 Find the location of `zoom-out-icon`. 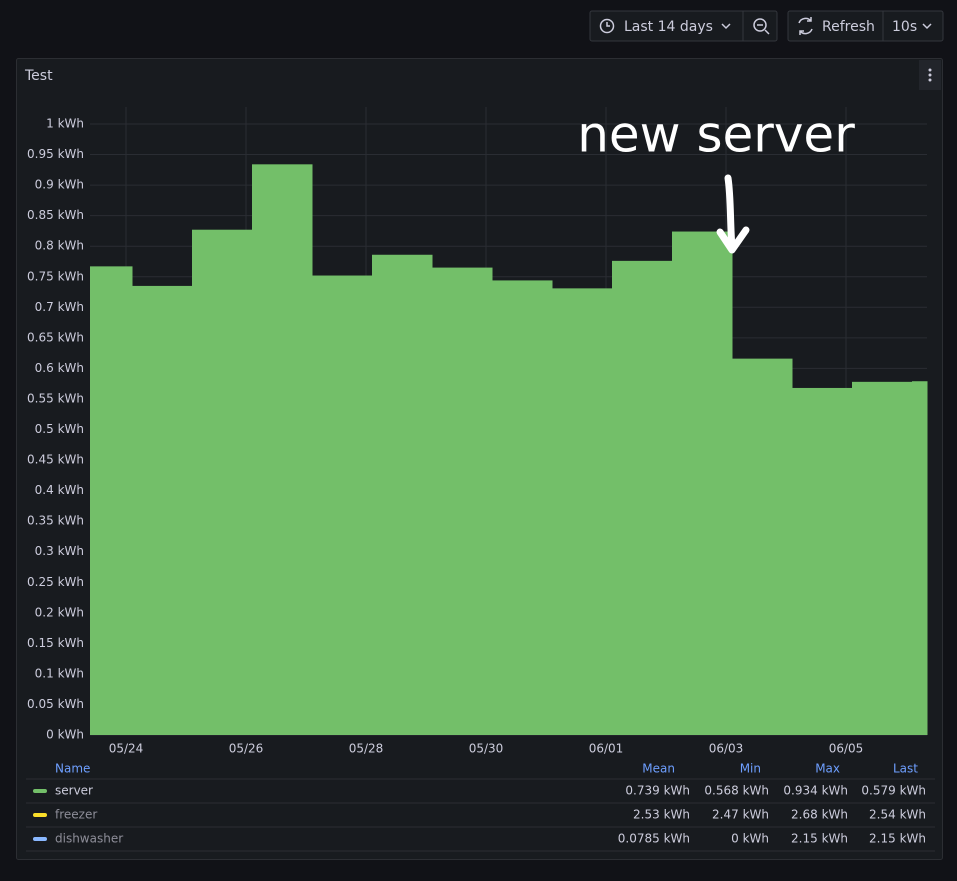

zoom-out-icon is located at coordinates (760, 25).